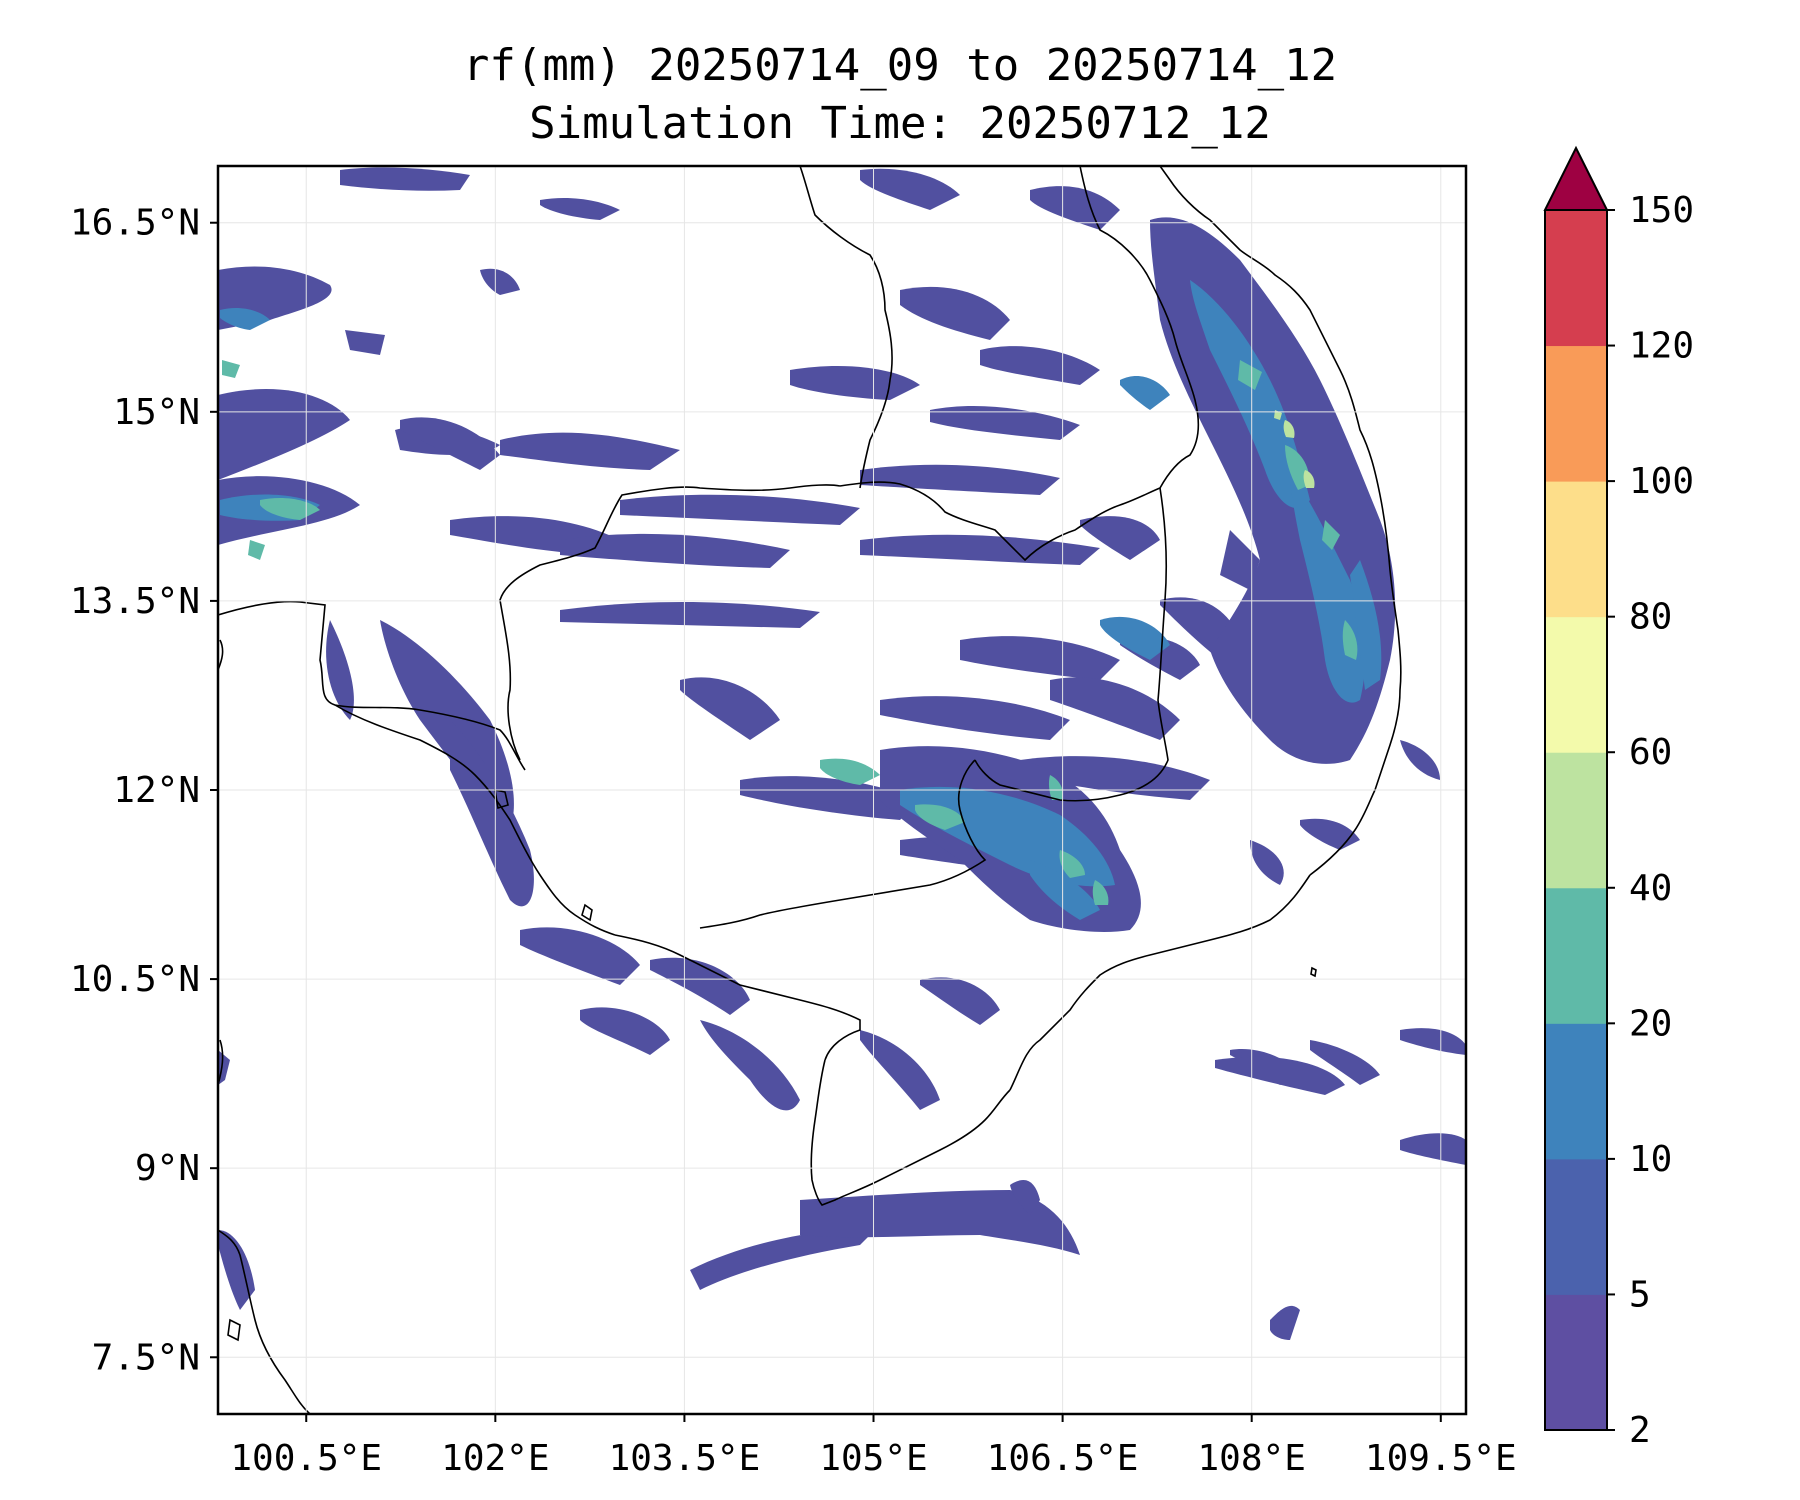  I want to click on lon-tick-label: 109.5°E, so click(1441, 1458).